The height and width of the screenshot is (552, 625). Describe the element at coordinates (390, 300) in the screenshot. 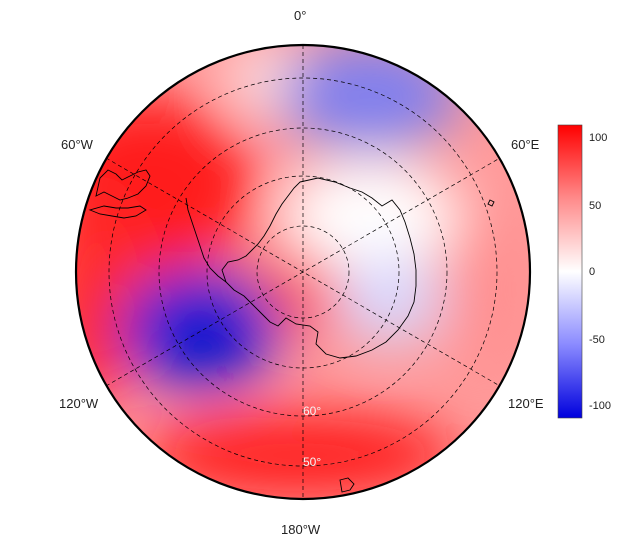

I see `field-negative-east-antarctica` at that location.